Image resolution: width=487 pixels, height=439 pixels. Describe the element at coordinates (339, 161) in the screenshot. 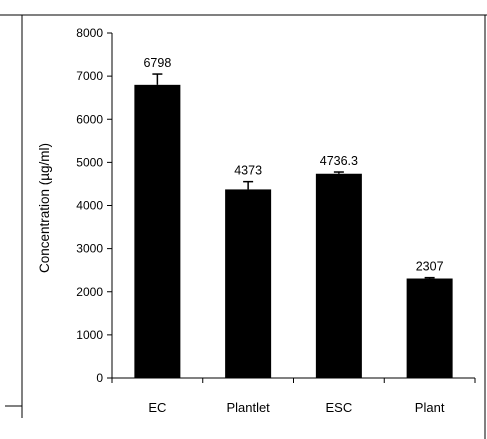

I see `data-label: 4736.3` at that location.